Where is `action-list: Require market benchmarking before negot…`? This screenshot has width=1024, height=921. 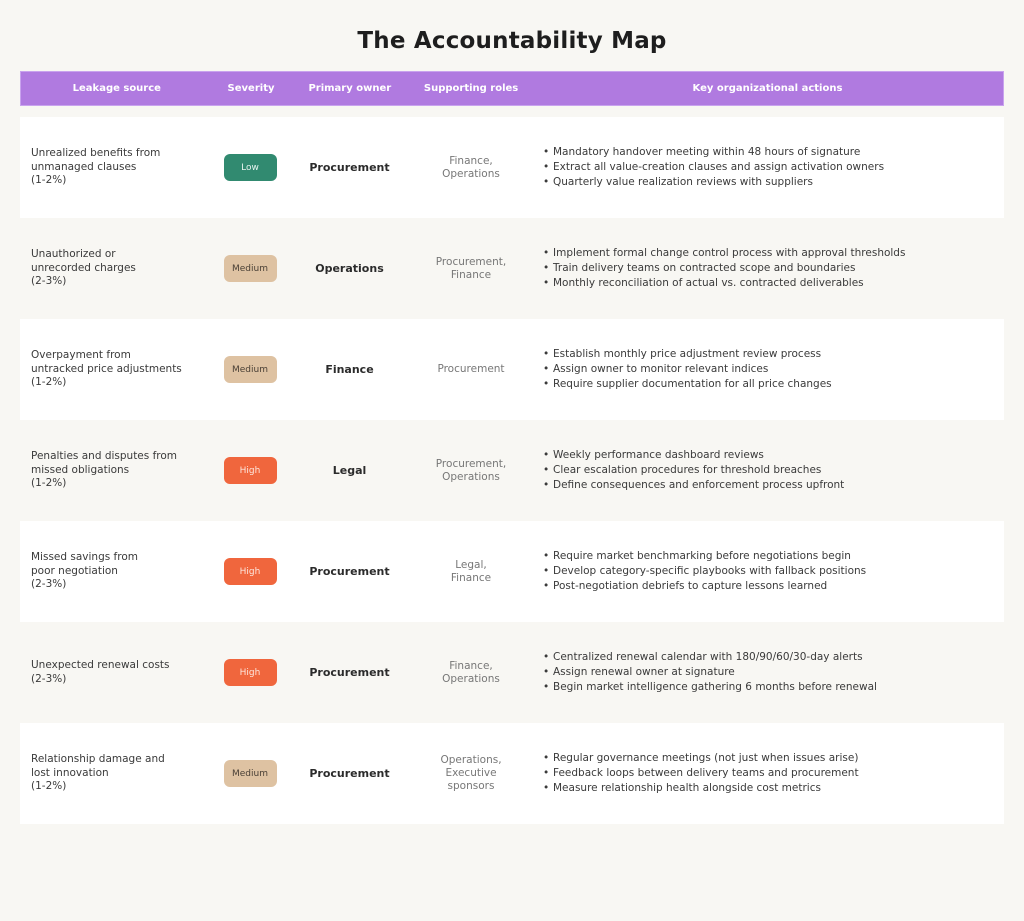
action-list: Require market benchmarking before negot… is located at coordinates (773, 572).